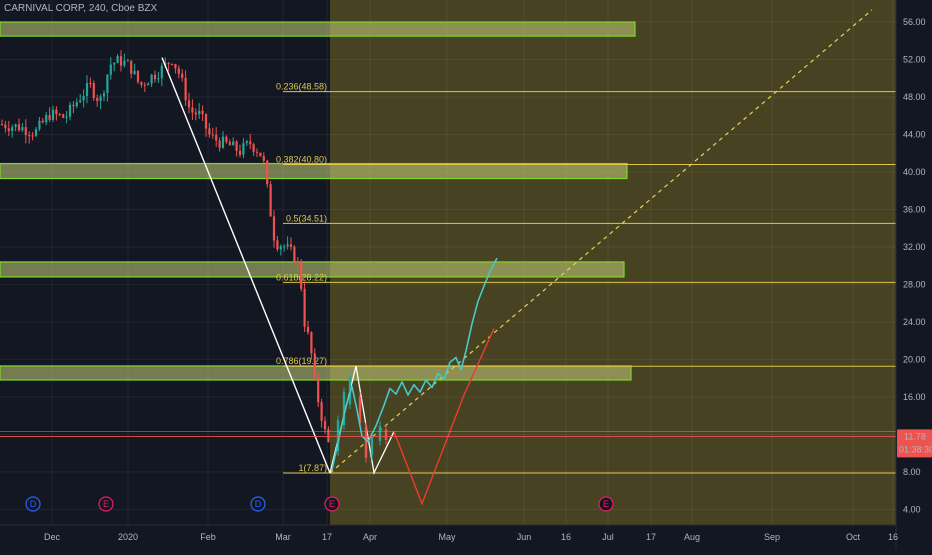  What do you see at coordinates (301, 361) in the screenshot?
I see `fib-level-label: 0.786(19.27)` at bounding box center [301, 361].